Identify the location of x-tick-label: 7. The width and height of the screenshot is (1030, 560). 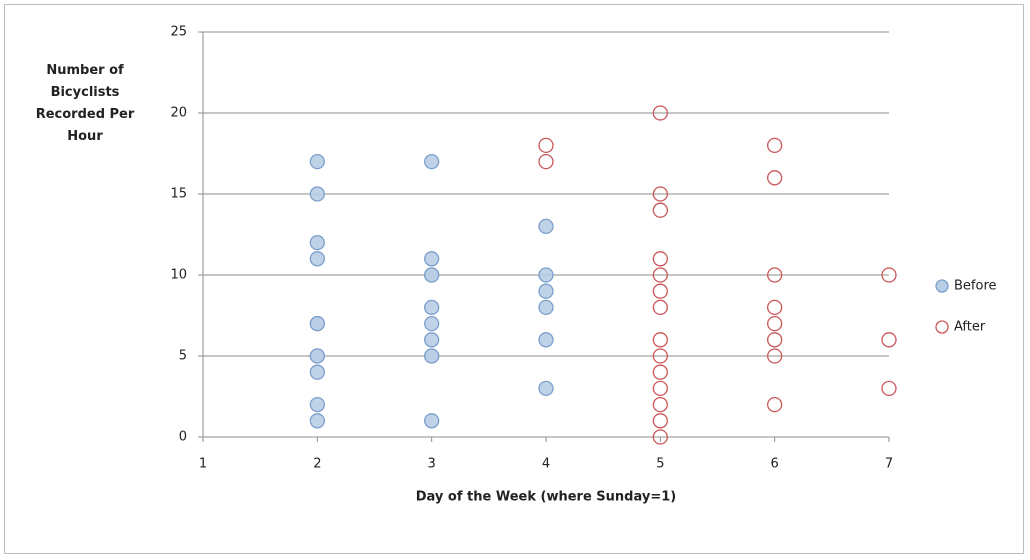
(889, 464).